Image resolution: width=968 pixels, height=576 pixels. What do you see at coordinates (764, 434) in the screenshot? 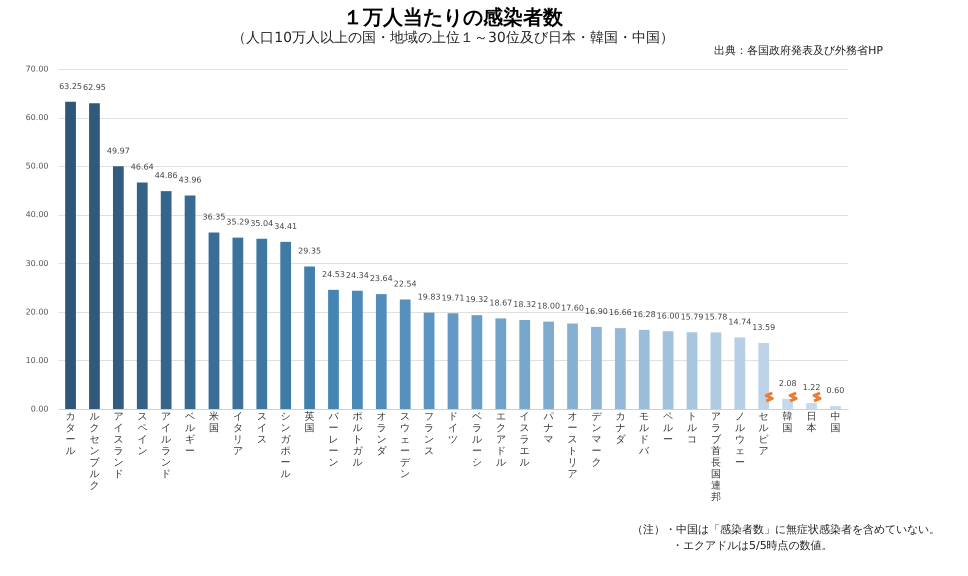
I see `x-tick-label: セルビア` at bounding box center [764, 434].